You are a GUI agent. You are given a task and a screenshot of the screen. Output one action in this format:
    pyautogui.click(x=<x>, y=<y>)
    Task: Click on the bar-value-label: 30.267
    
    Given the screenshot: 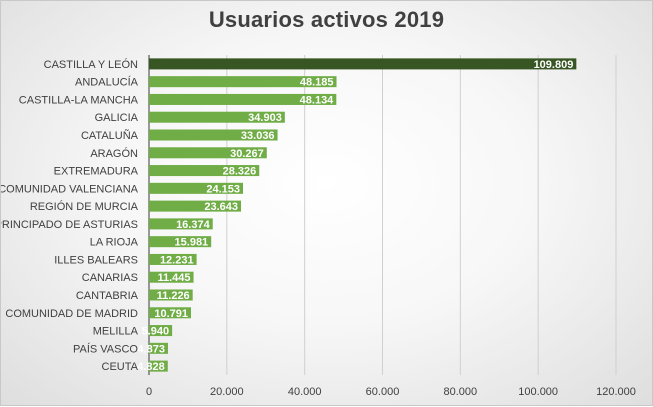 What is the action you would take?
    pyautogui.click(x=247, y=154)
    